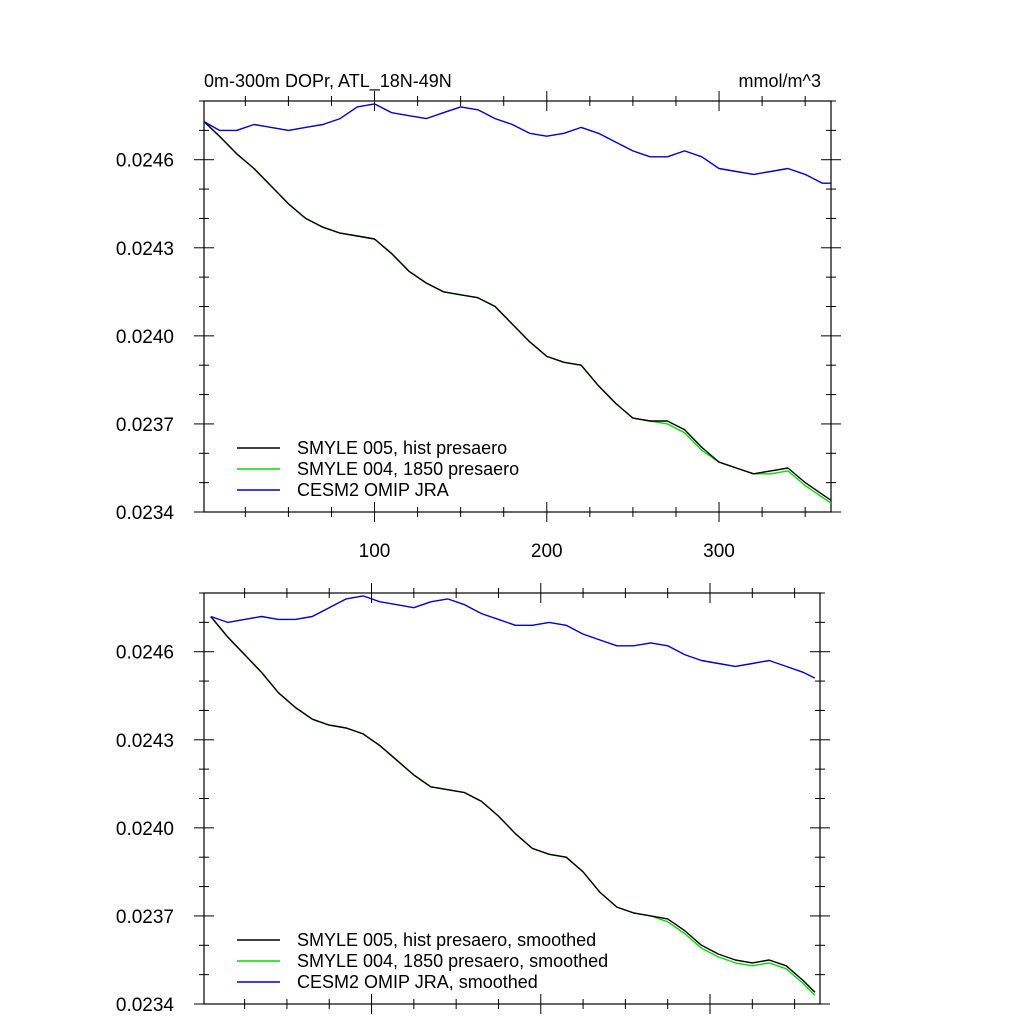 This screenshot has height=1024, width=1024. What do you see at coordinates (375, 551) in the screenshot?
I see `x-tick-label: 100` at bounding box center [375, 551].